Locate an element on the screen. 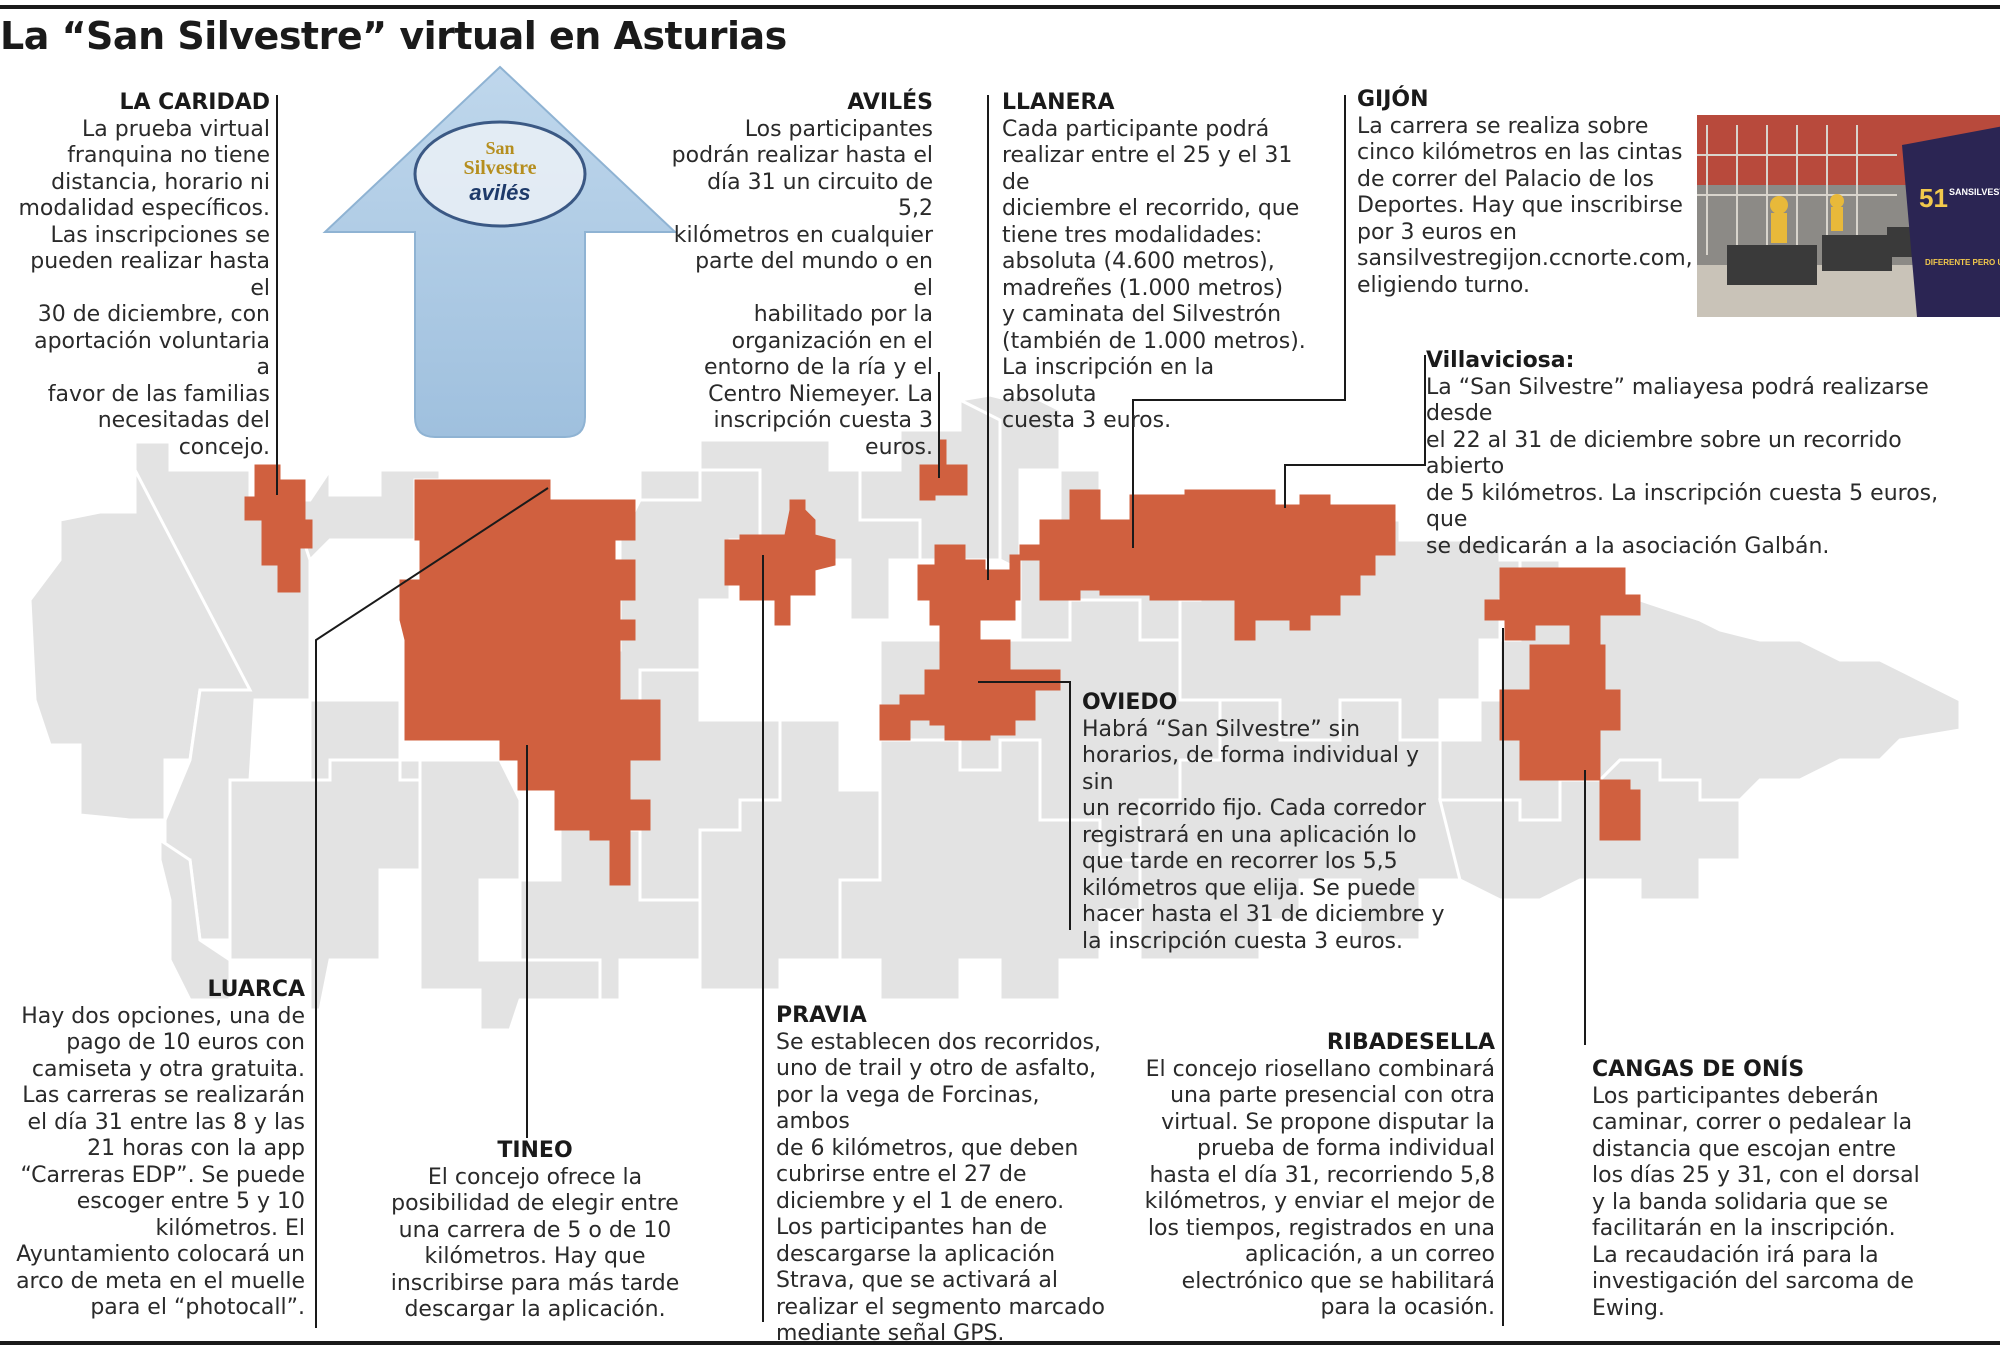 This screenshot has width=2000, height=1348. sign-logo-backdrop is located at coordinates (500, 174).